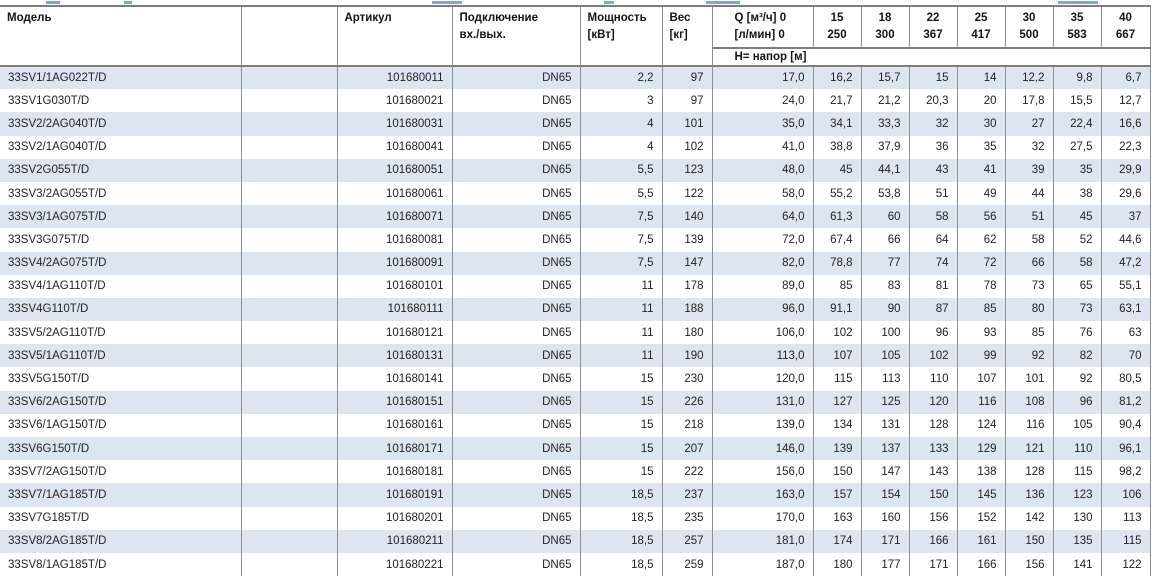 This screenshot has width=1165, height=579. Describe the element at coordinates (763, 27) in the screenshot. I see `column-header-flow: Q [м³/ч] 0 [л/мин] 0` at that location.